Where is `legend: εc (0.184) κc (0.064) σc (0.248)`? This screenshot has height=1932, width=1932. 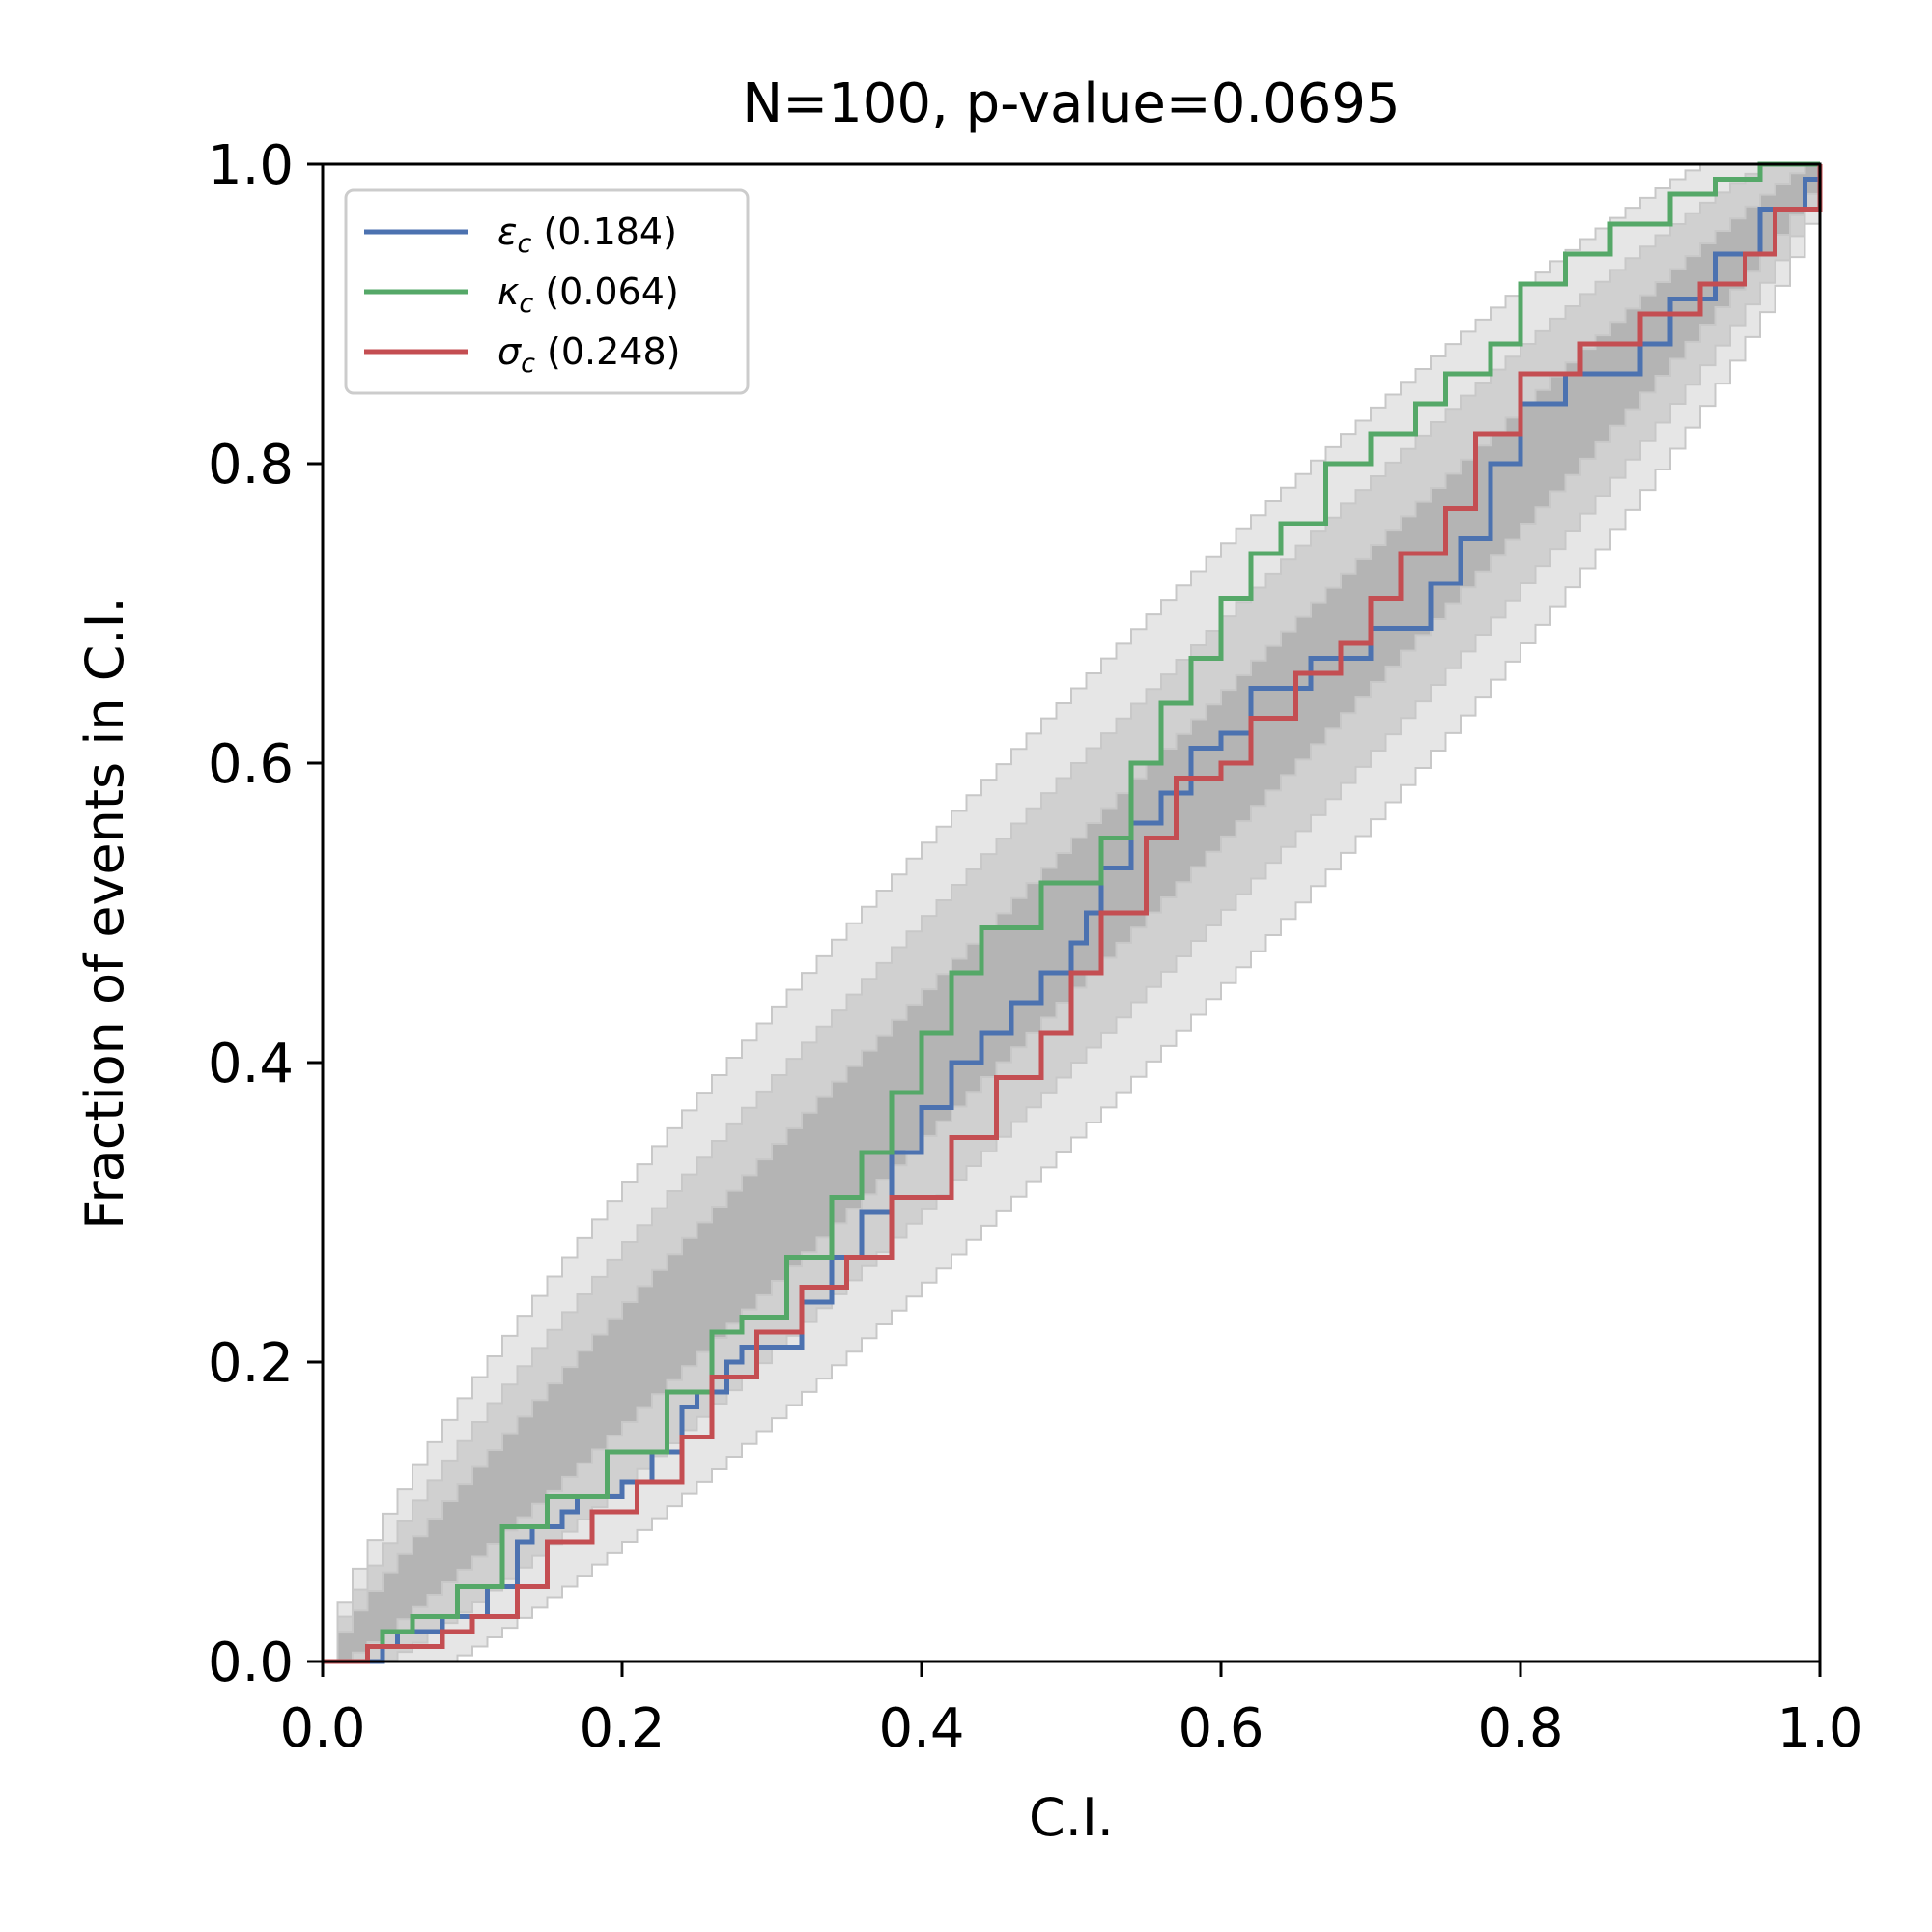
legend: εc (0.184) κc (0.064) σc (0.248) is located at coordinates (547, 291).